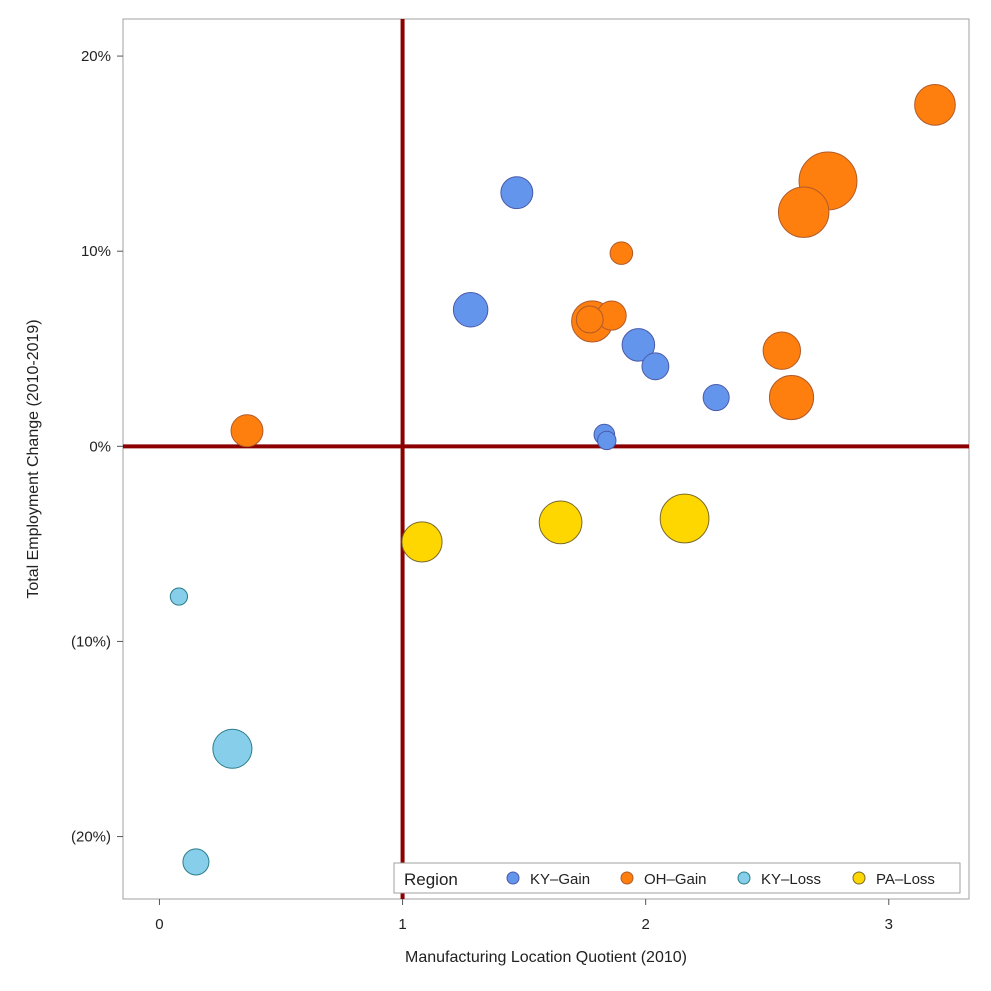 This screenshot has height=991, width=991. Describe the element at coordinates (513, 878) in the screenshot. I see `legend-marker-ky-gain` at that location.